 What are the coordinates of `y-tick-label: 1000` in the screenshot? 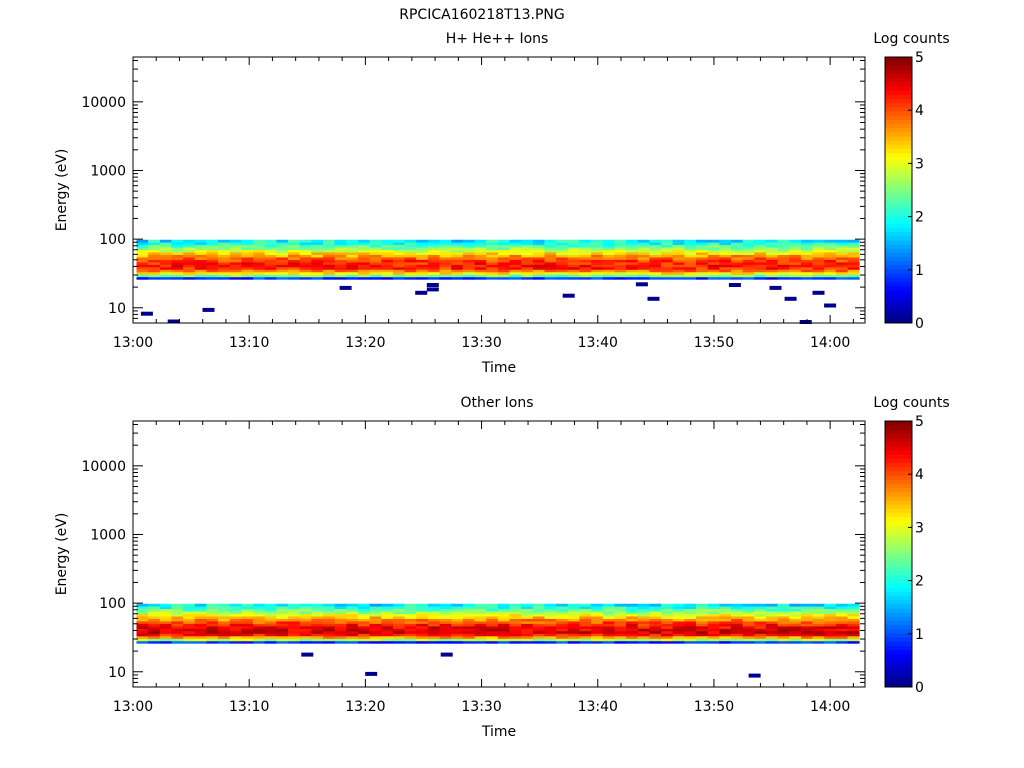 It's located at (108, 171).